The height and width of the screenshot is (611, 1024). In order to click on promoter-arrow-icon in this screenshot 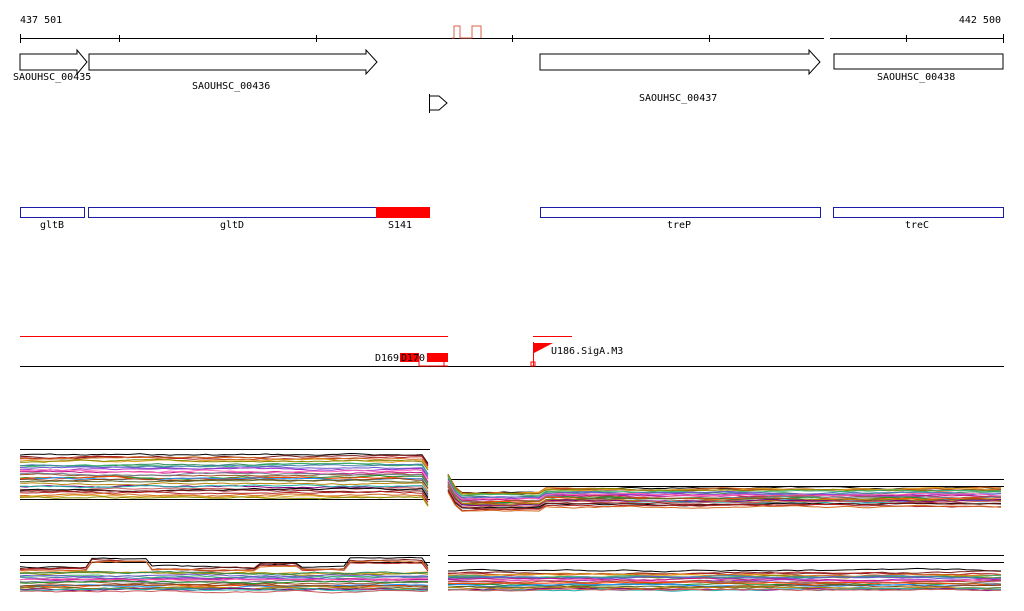, I will do `click(438, 103)`.